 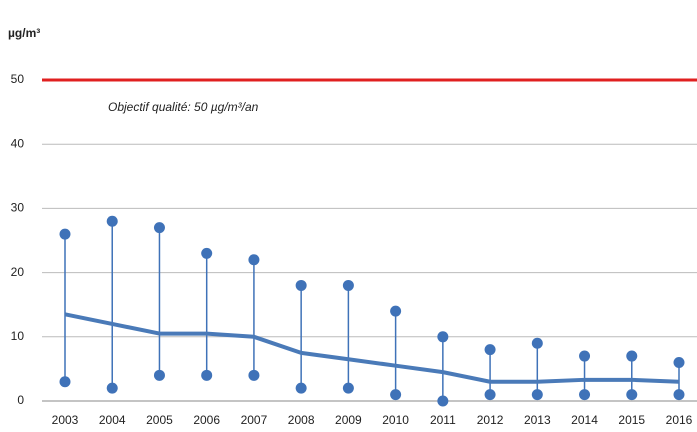 I want to click on x-tick-label: 2010, so click(x=395, y=420).